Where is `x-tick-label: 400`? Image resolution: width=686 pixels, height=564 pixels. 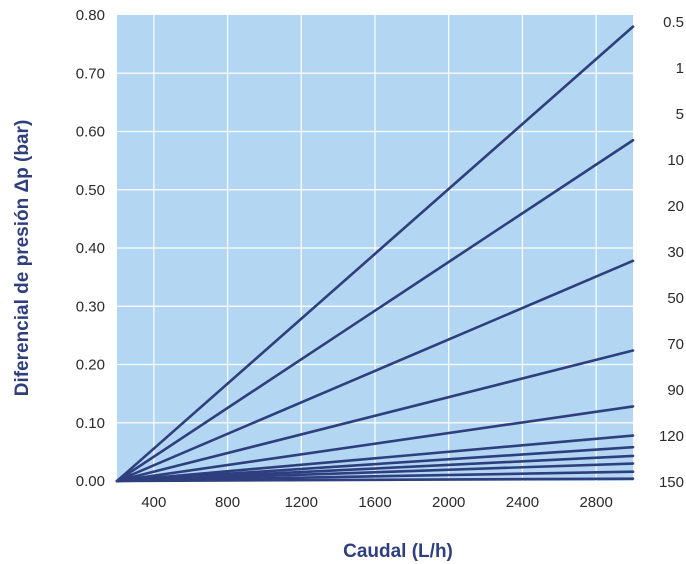 x-tick-label: 400 is located at coordinates (153, 502).